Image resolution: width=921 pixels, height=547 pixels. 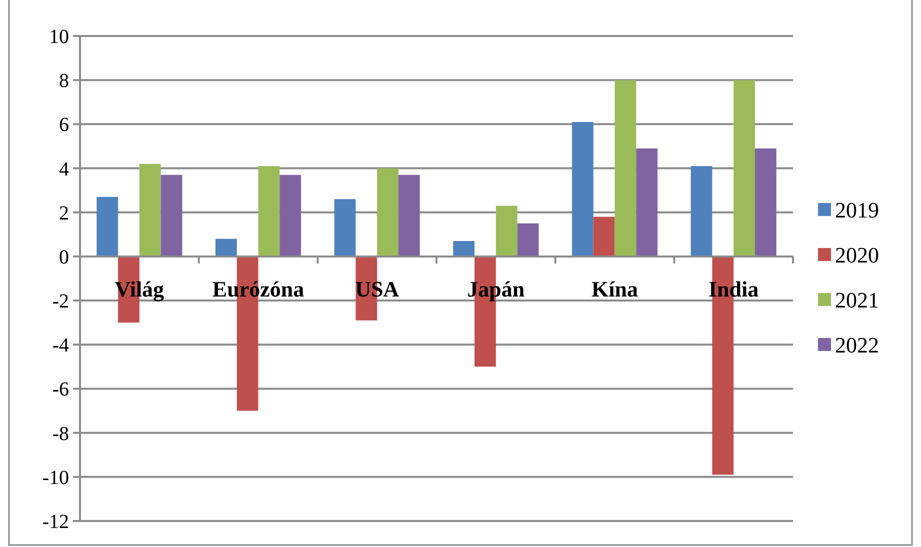 I want to click on y-tick-label: -2, so click(x=60, y=301).